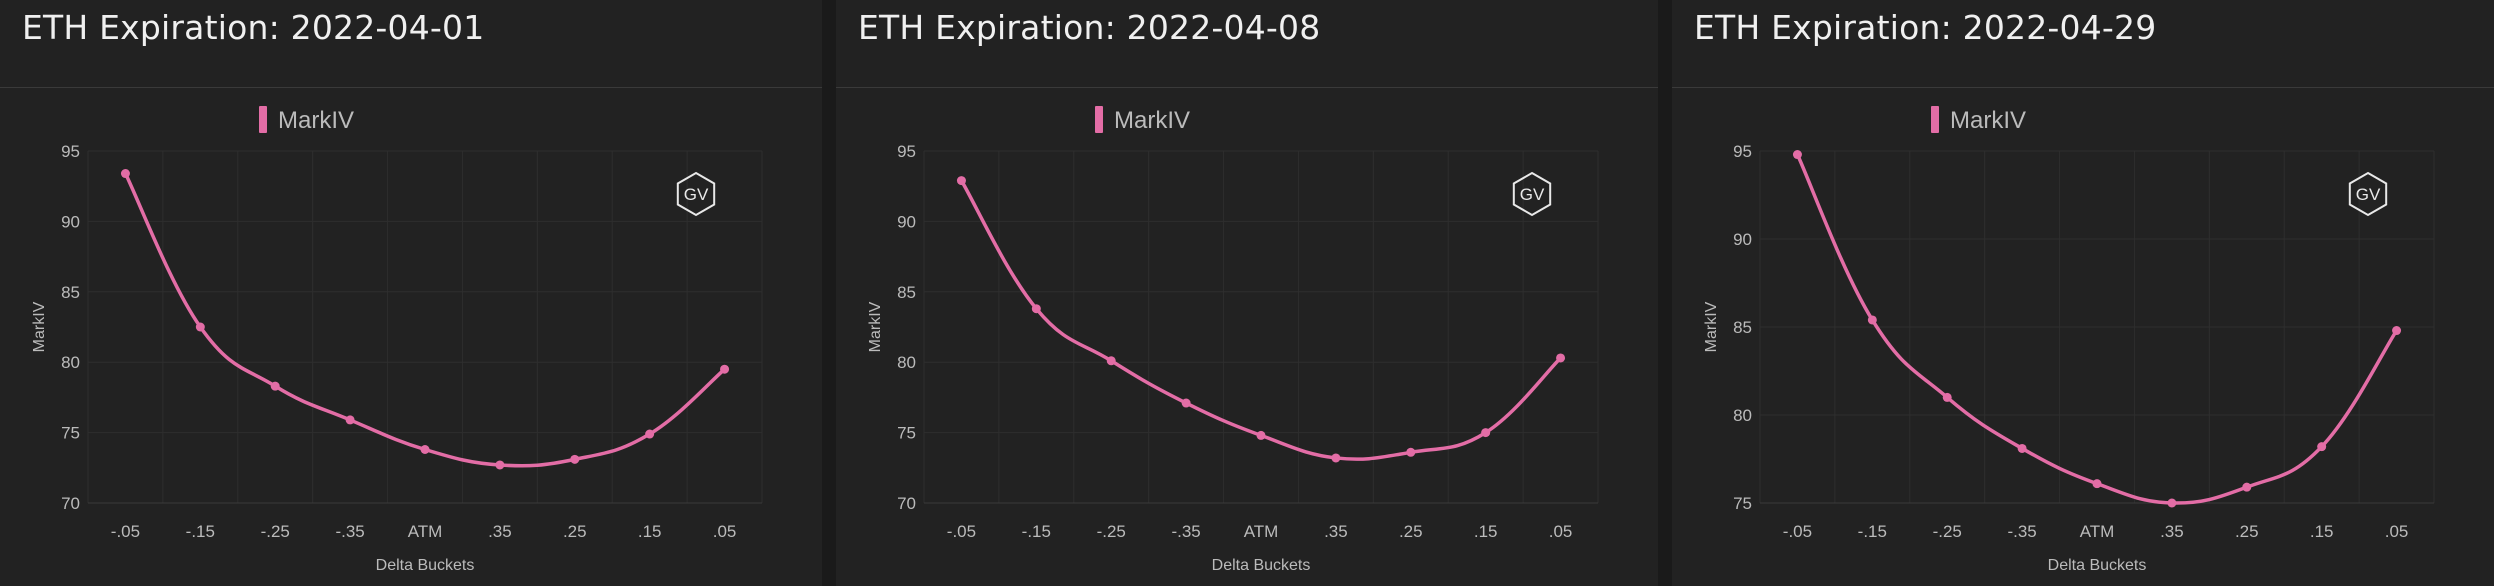 This screenshot has height=586, width=2494. Describe the element at coordinates (1925, 27) in the screenshot. I see `panel-title: ETH Expiration: 2022-04-29` at that location.